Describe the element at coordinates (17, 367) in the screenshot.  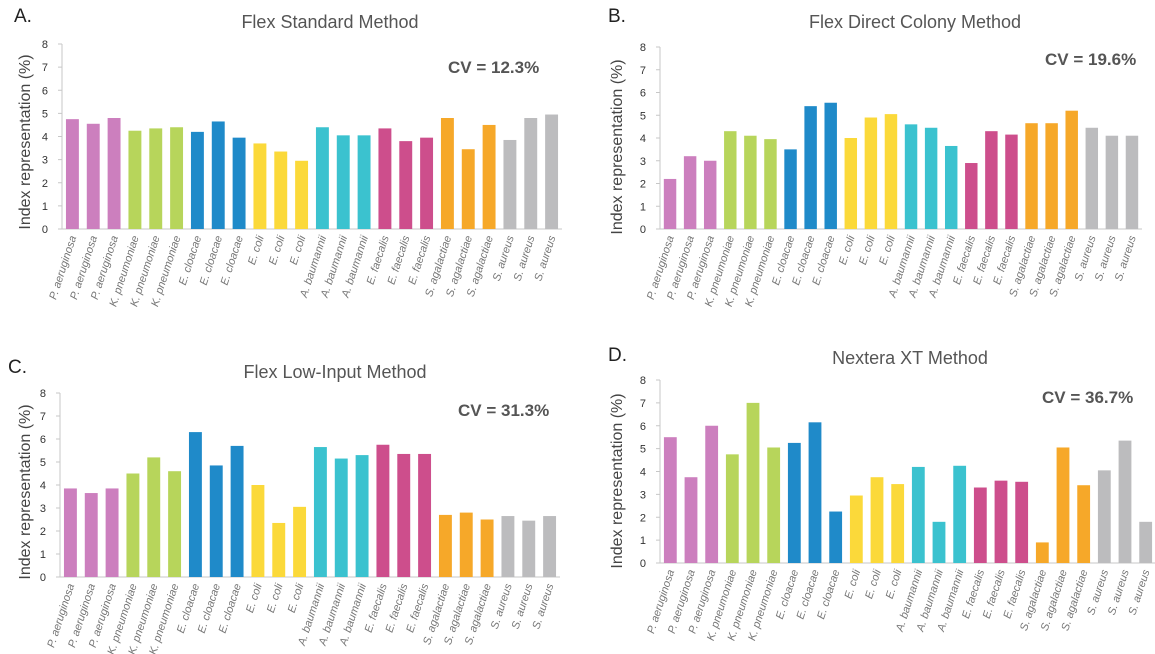
I see `panel-letter: C.` at that location.